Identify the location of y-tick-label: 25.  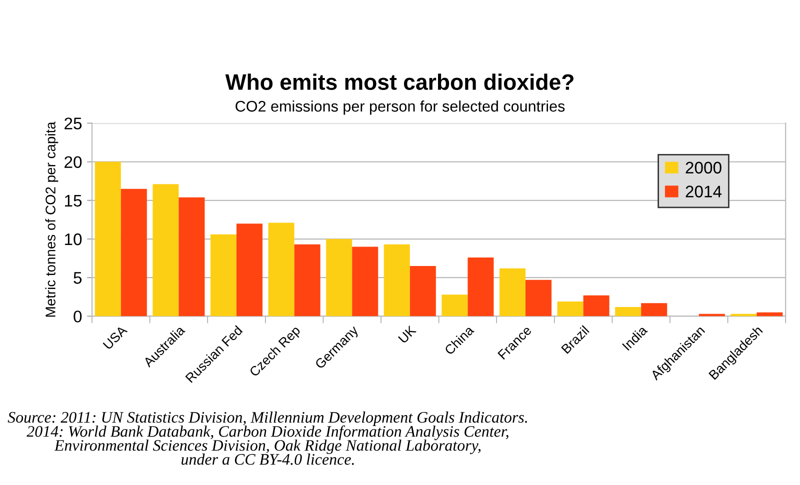
(73, 124).